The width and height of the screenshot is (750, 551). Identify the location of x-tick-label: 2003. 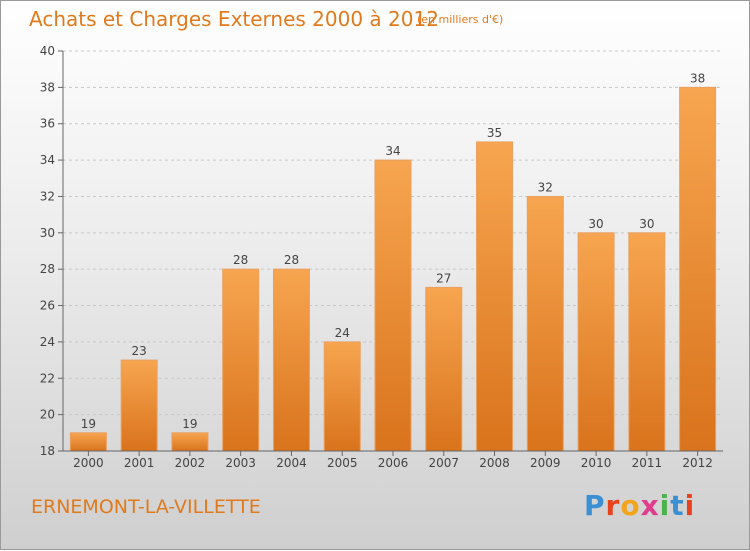
(240, 463).